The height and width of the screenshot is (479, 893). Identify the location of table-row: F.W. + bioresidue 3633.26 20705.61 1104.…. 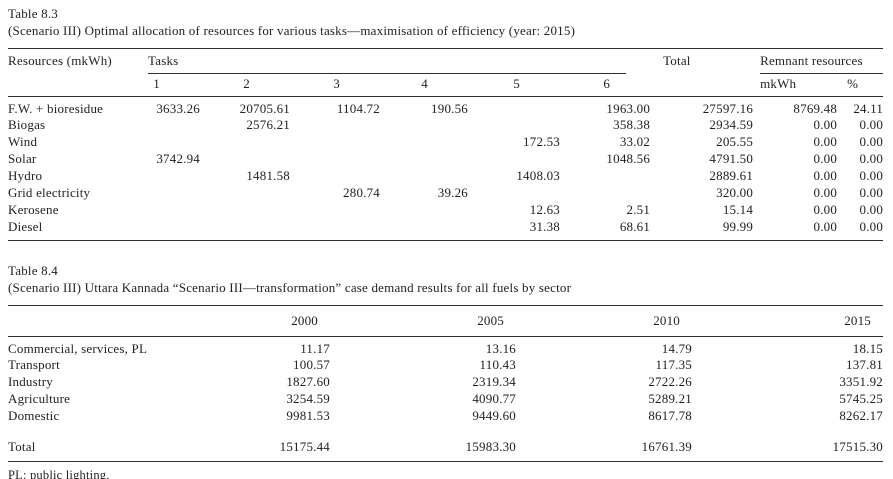
(445, 106).